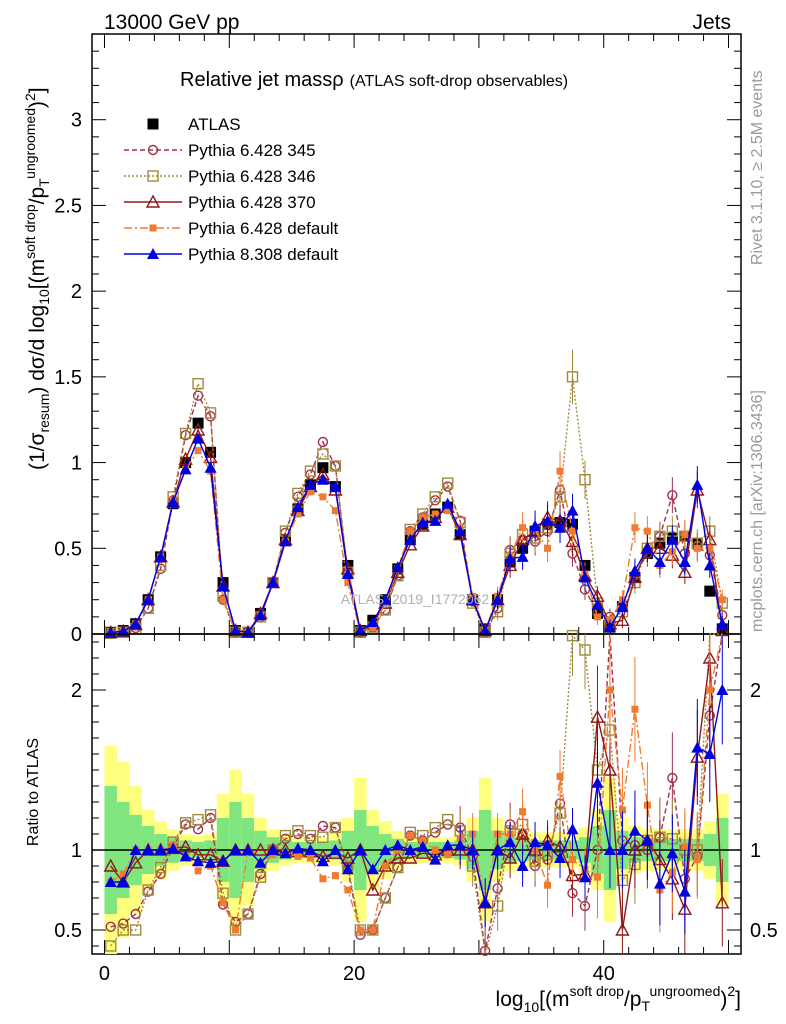  I want to click on x-tick-label: 40, so click(604, 974).